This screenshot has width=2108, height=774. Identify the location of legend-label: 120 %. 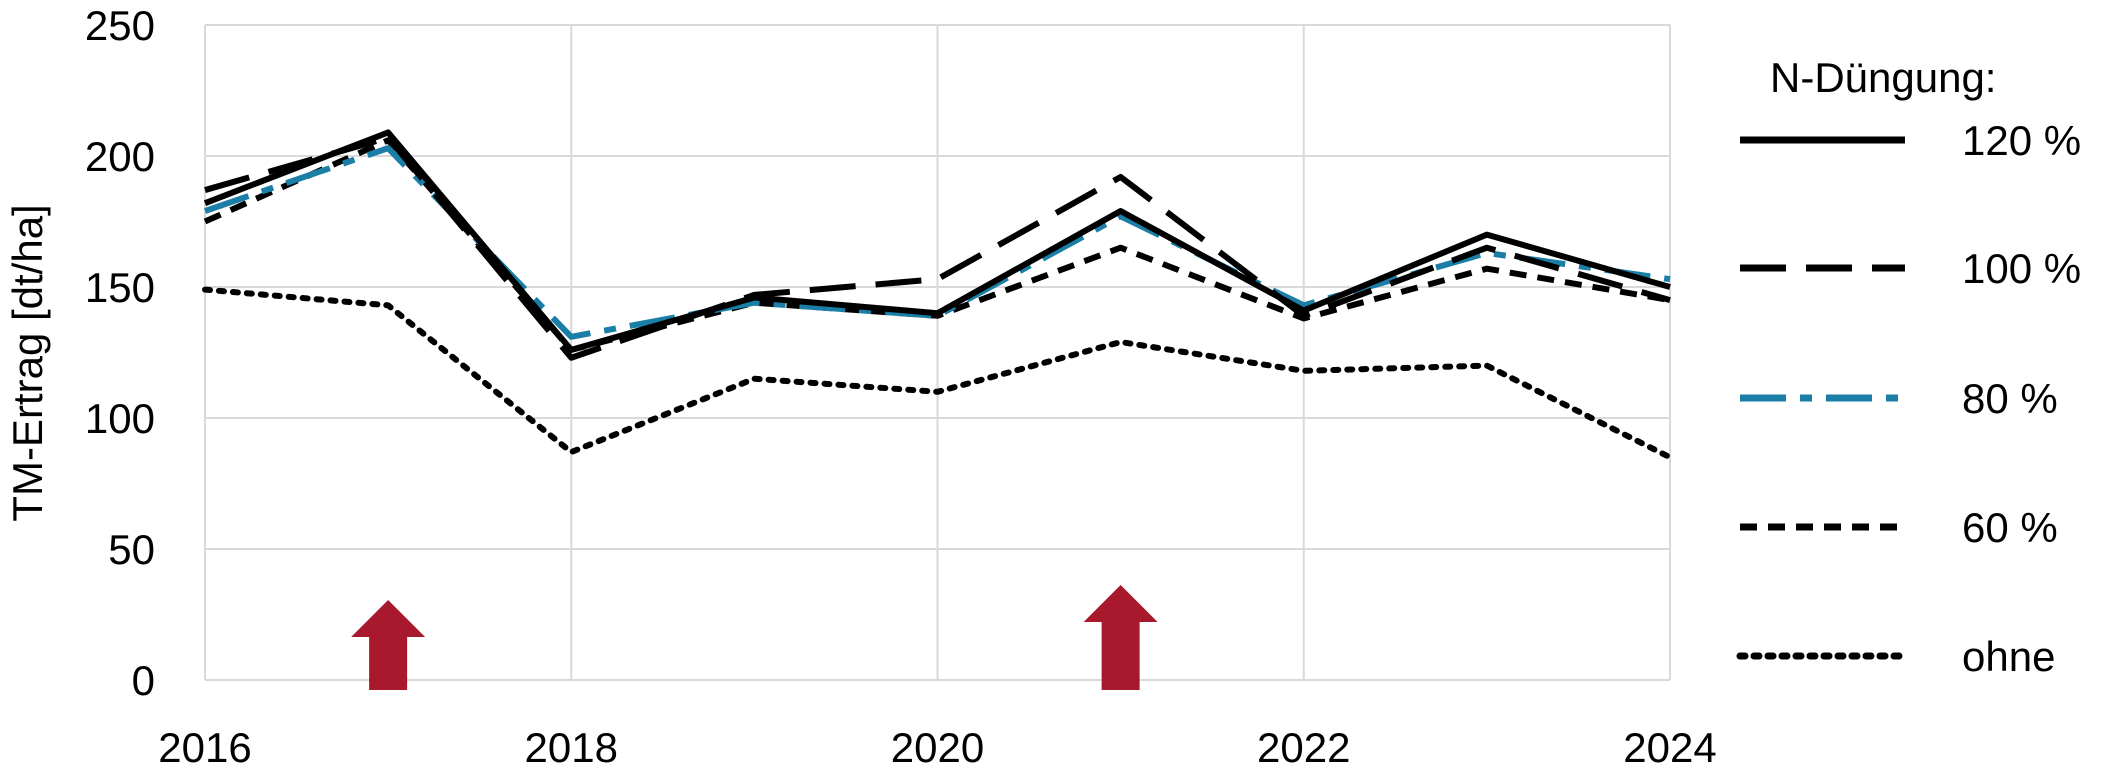
(2021, 140).